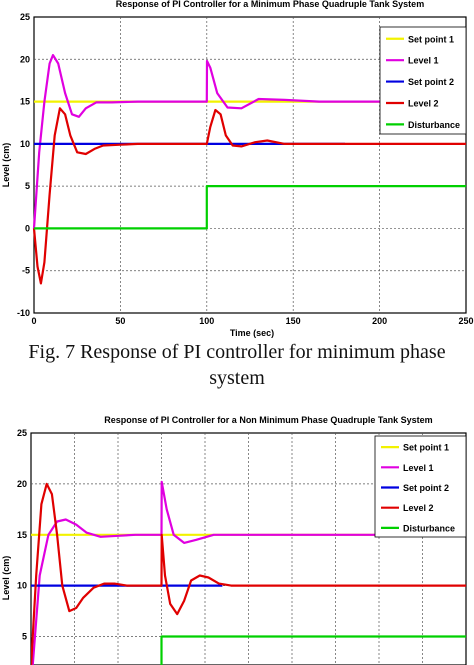  Describe the element at coordinates (26, 271) in the screenshot. I see `y-tick-label: -5` at that location.